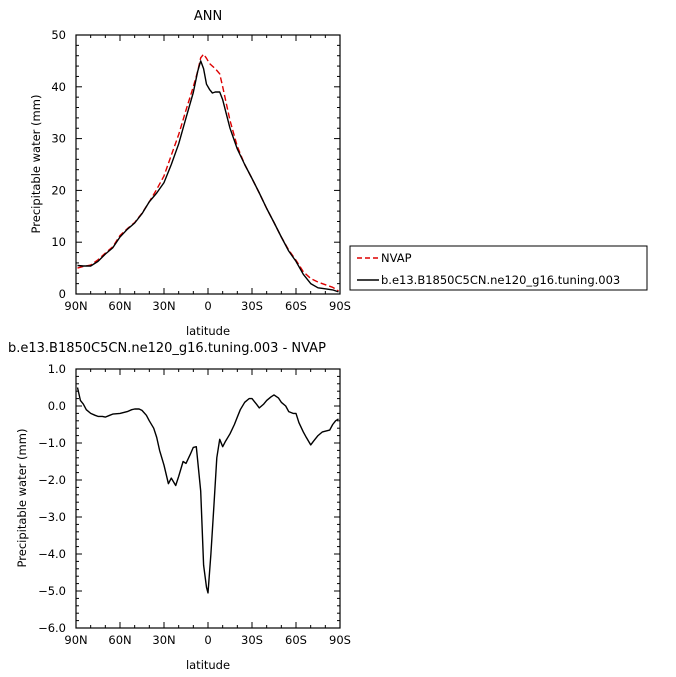 This screenshot has width=676, height=677. Describe the element at coordinates (208, 331) in the screenshot. I see `top-chart-x-axis-label: latitude` at that location.